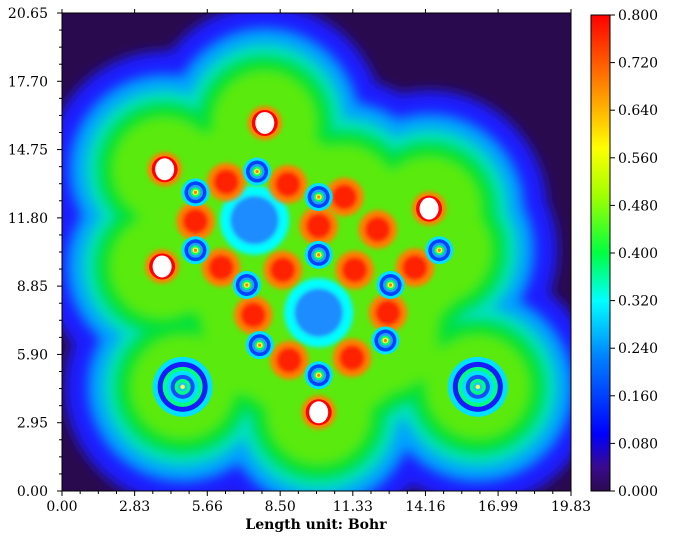  What do you see at coordinates (28, 151) in the screenshot?
I see `y-tick-label: 14.75` at bounding box center [28, 151].